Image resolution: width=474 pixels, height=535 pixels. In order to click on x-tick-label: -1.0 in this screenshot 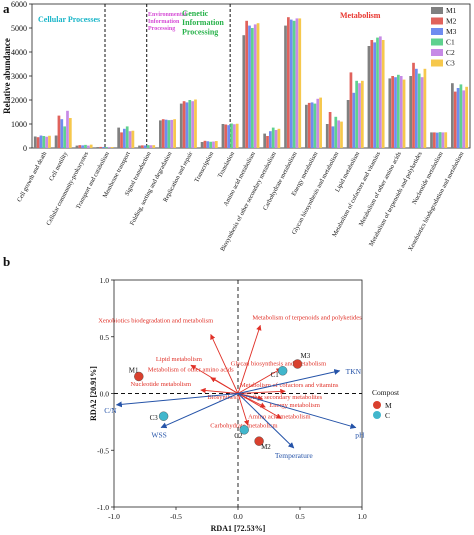, I will do `click(114, 516)`.